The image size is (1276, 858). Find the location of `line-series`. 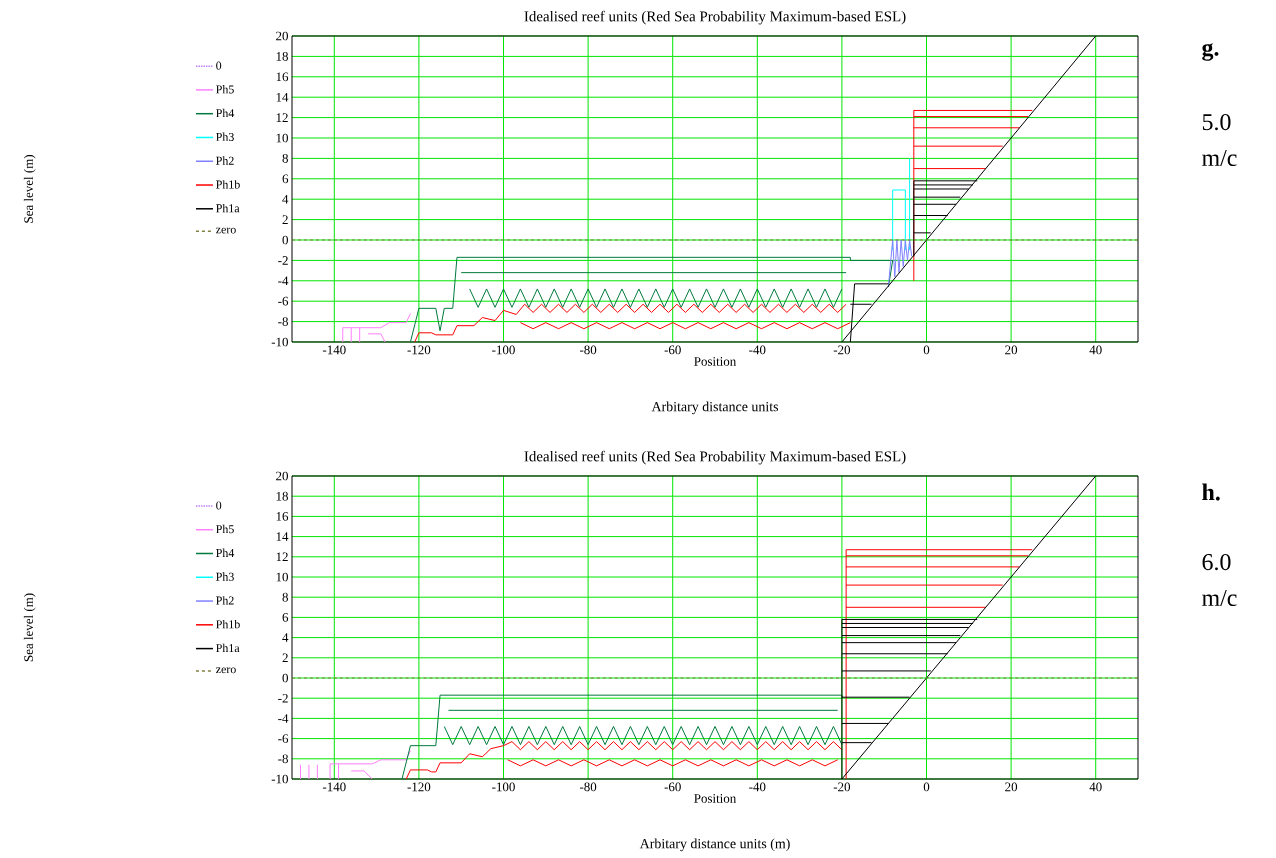

line-series is located at coordinates (900, 263).